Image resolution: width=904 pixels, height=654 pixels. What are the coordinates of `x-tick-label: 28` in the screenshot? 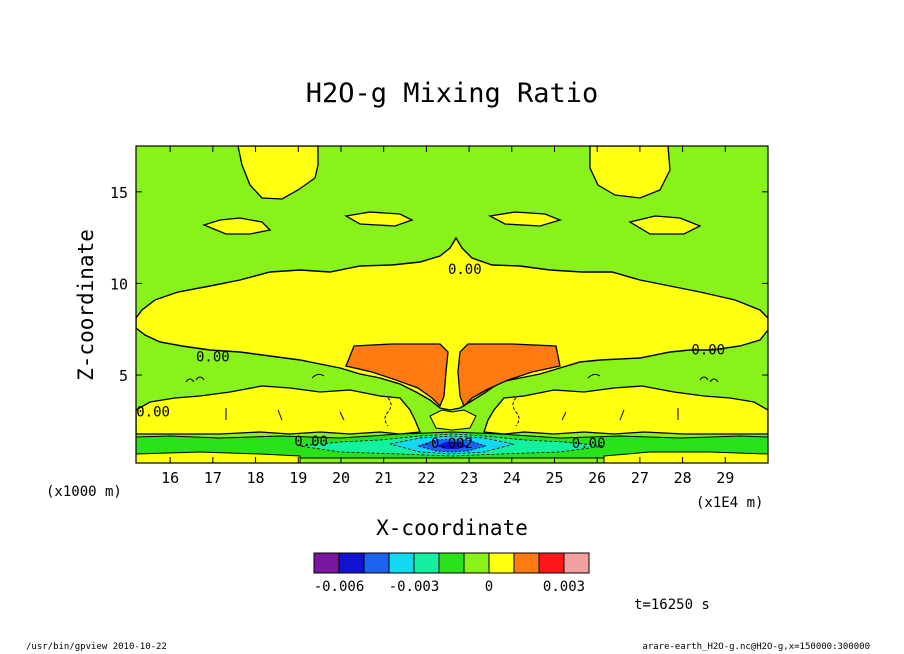 It's located at (683, 478).